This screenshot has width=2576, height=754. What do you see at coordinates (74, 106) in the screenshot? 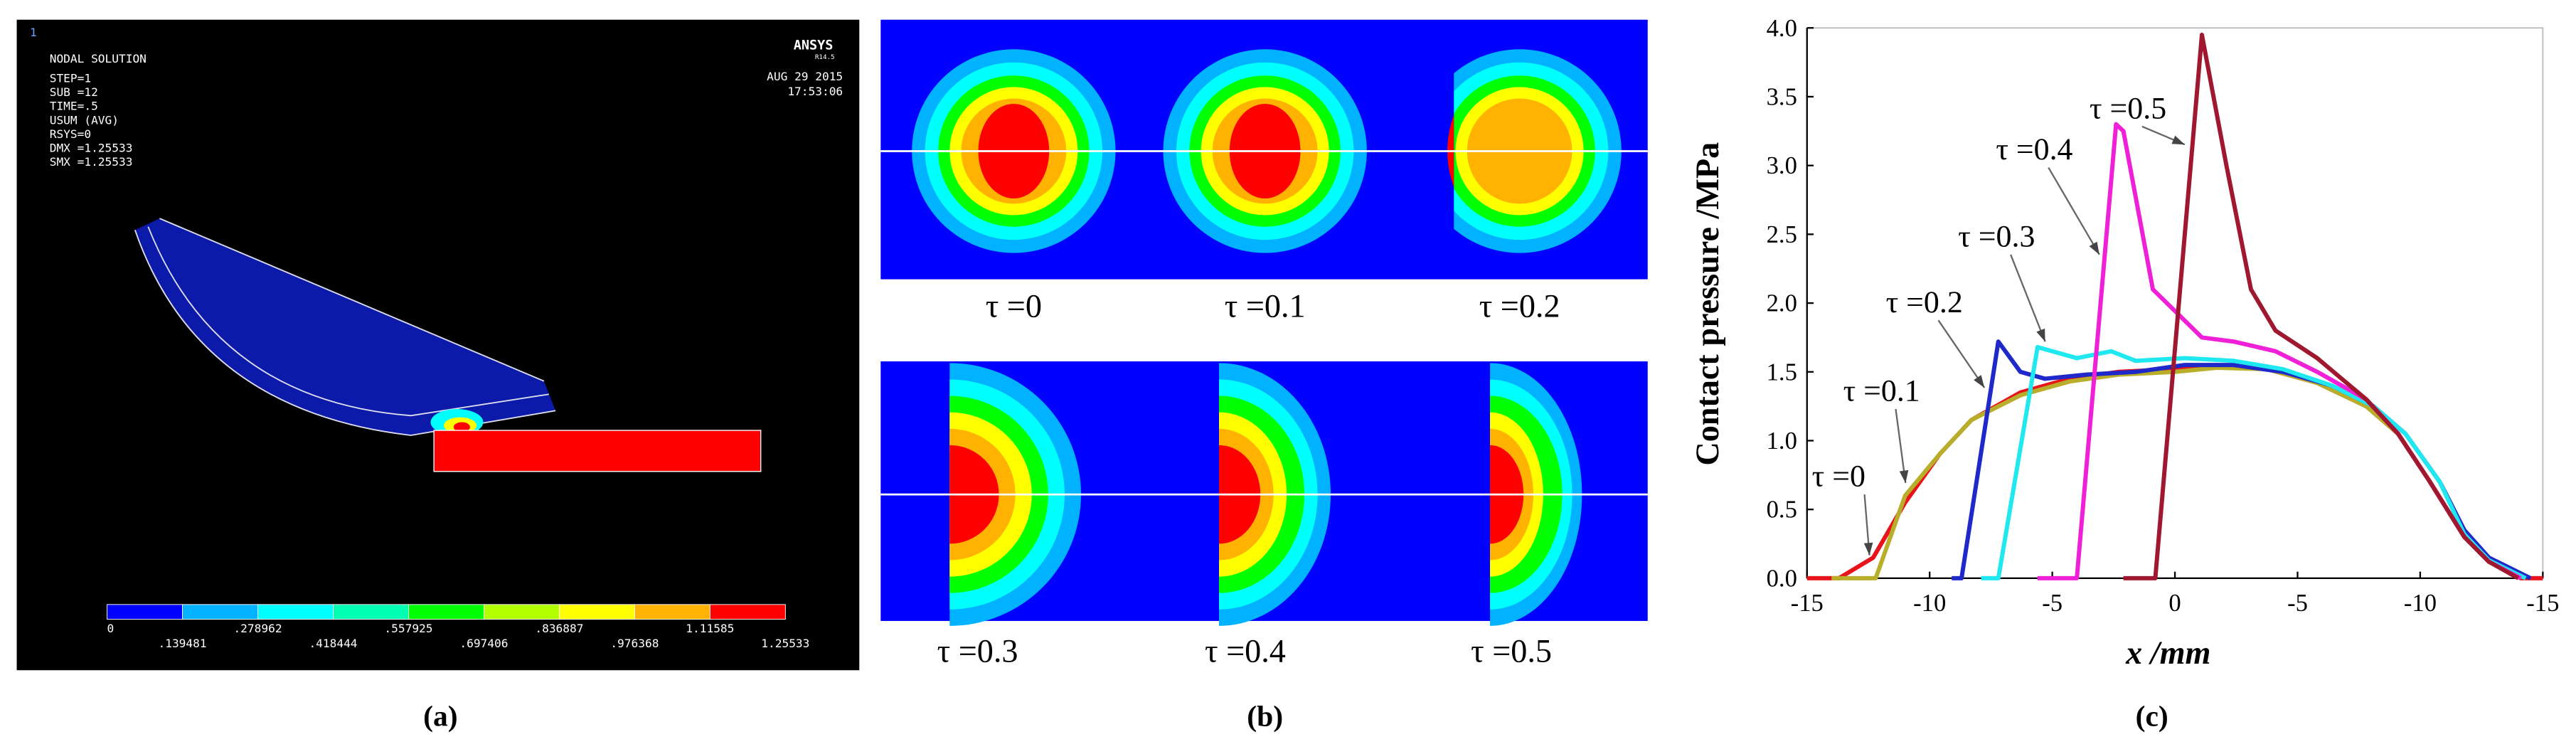
I see `info-line: TIME=.5` at bounding box center [74, 106].